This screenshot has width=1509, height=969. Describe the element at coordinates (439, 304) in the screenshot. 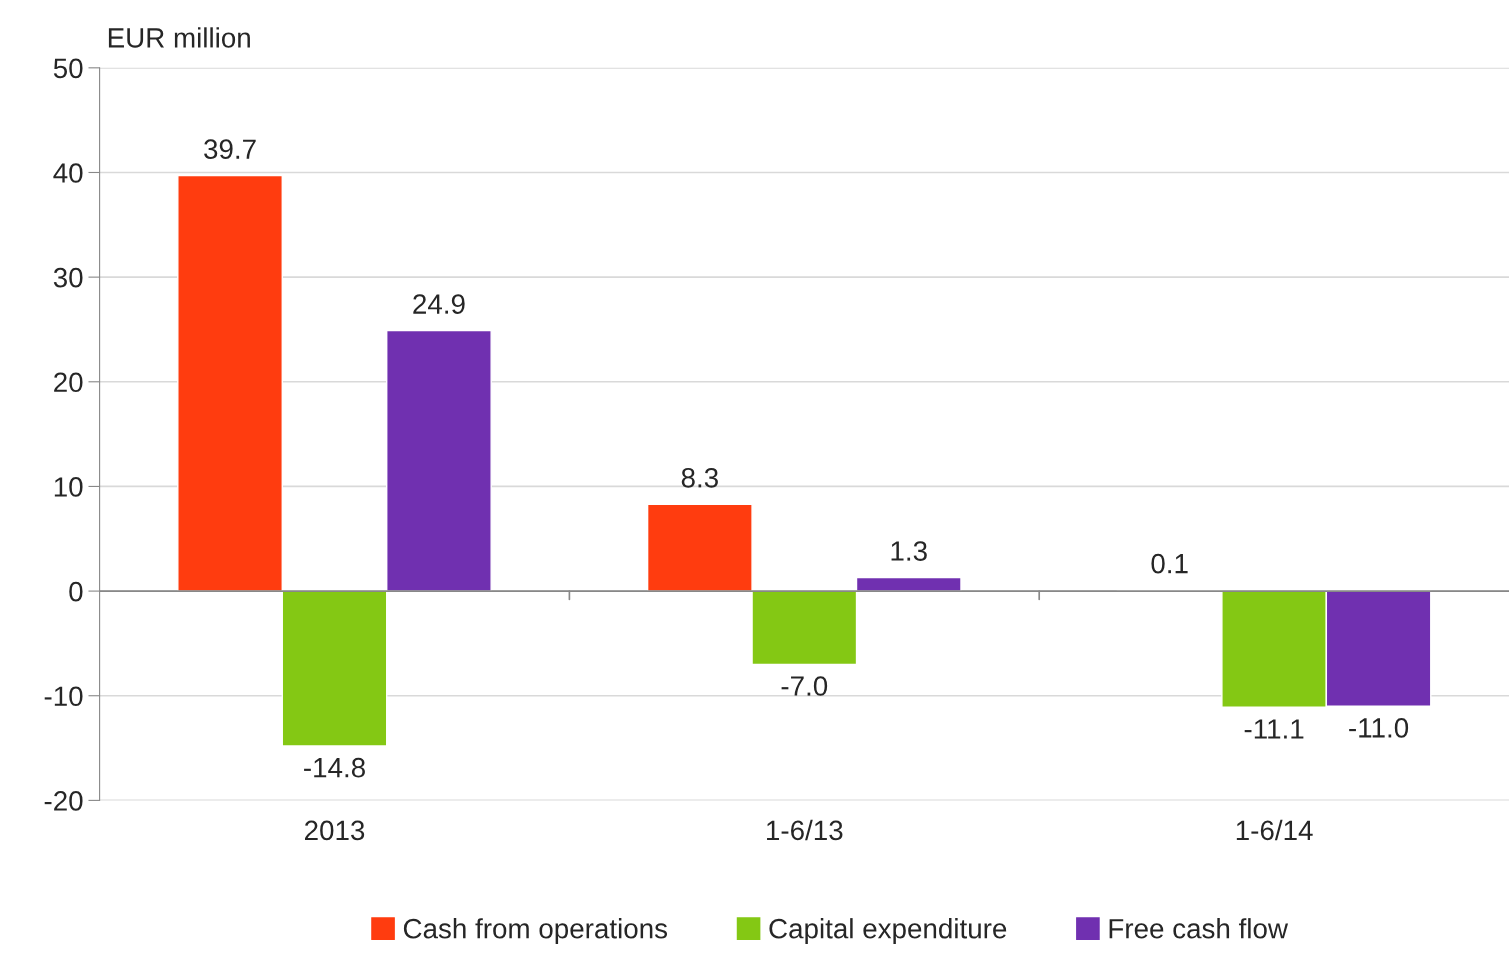

I see `data-label: 24.9` at that location.